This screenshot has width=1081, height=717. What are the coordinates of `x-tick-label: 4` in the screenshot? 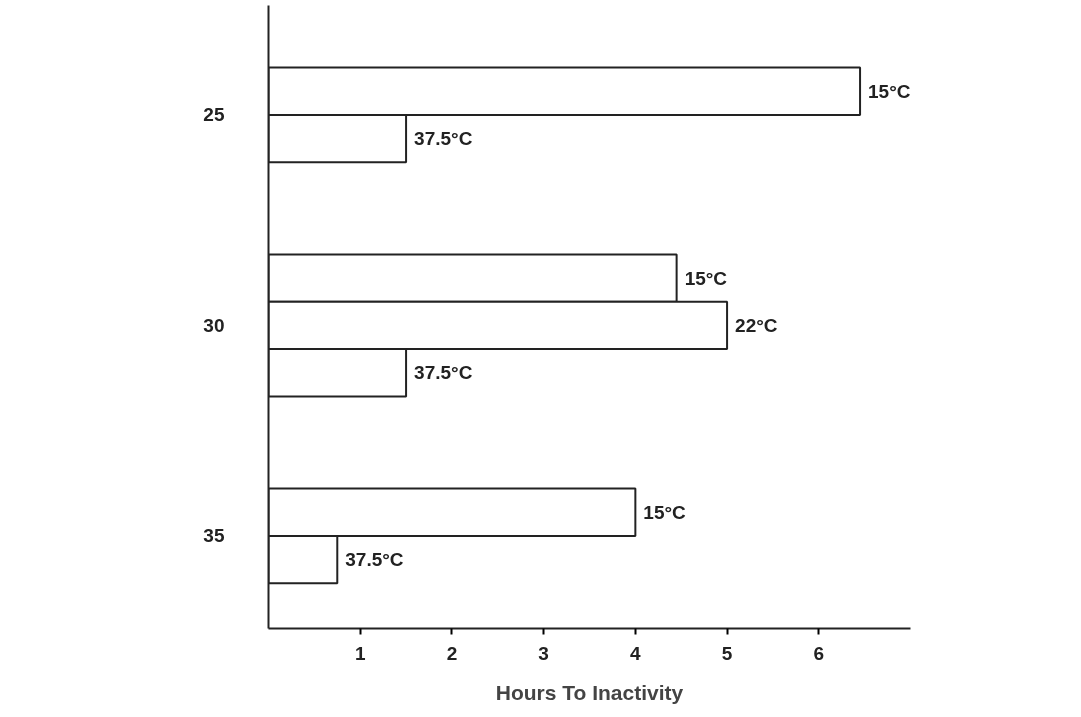 It's located at (636, 653).